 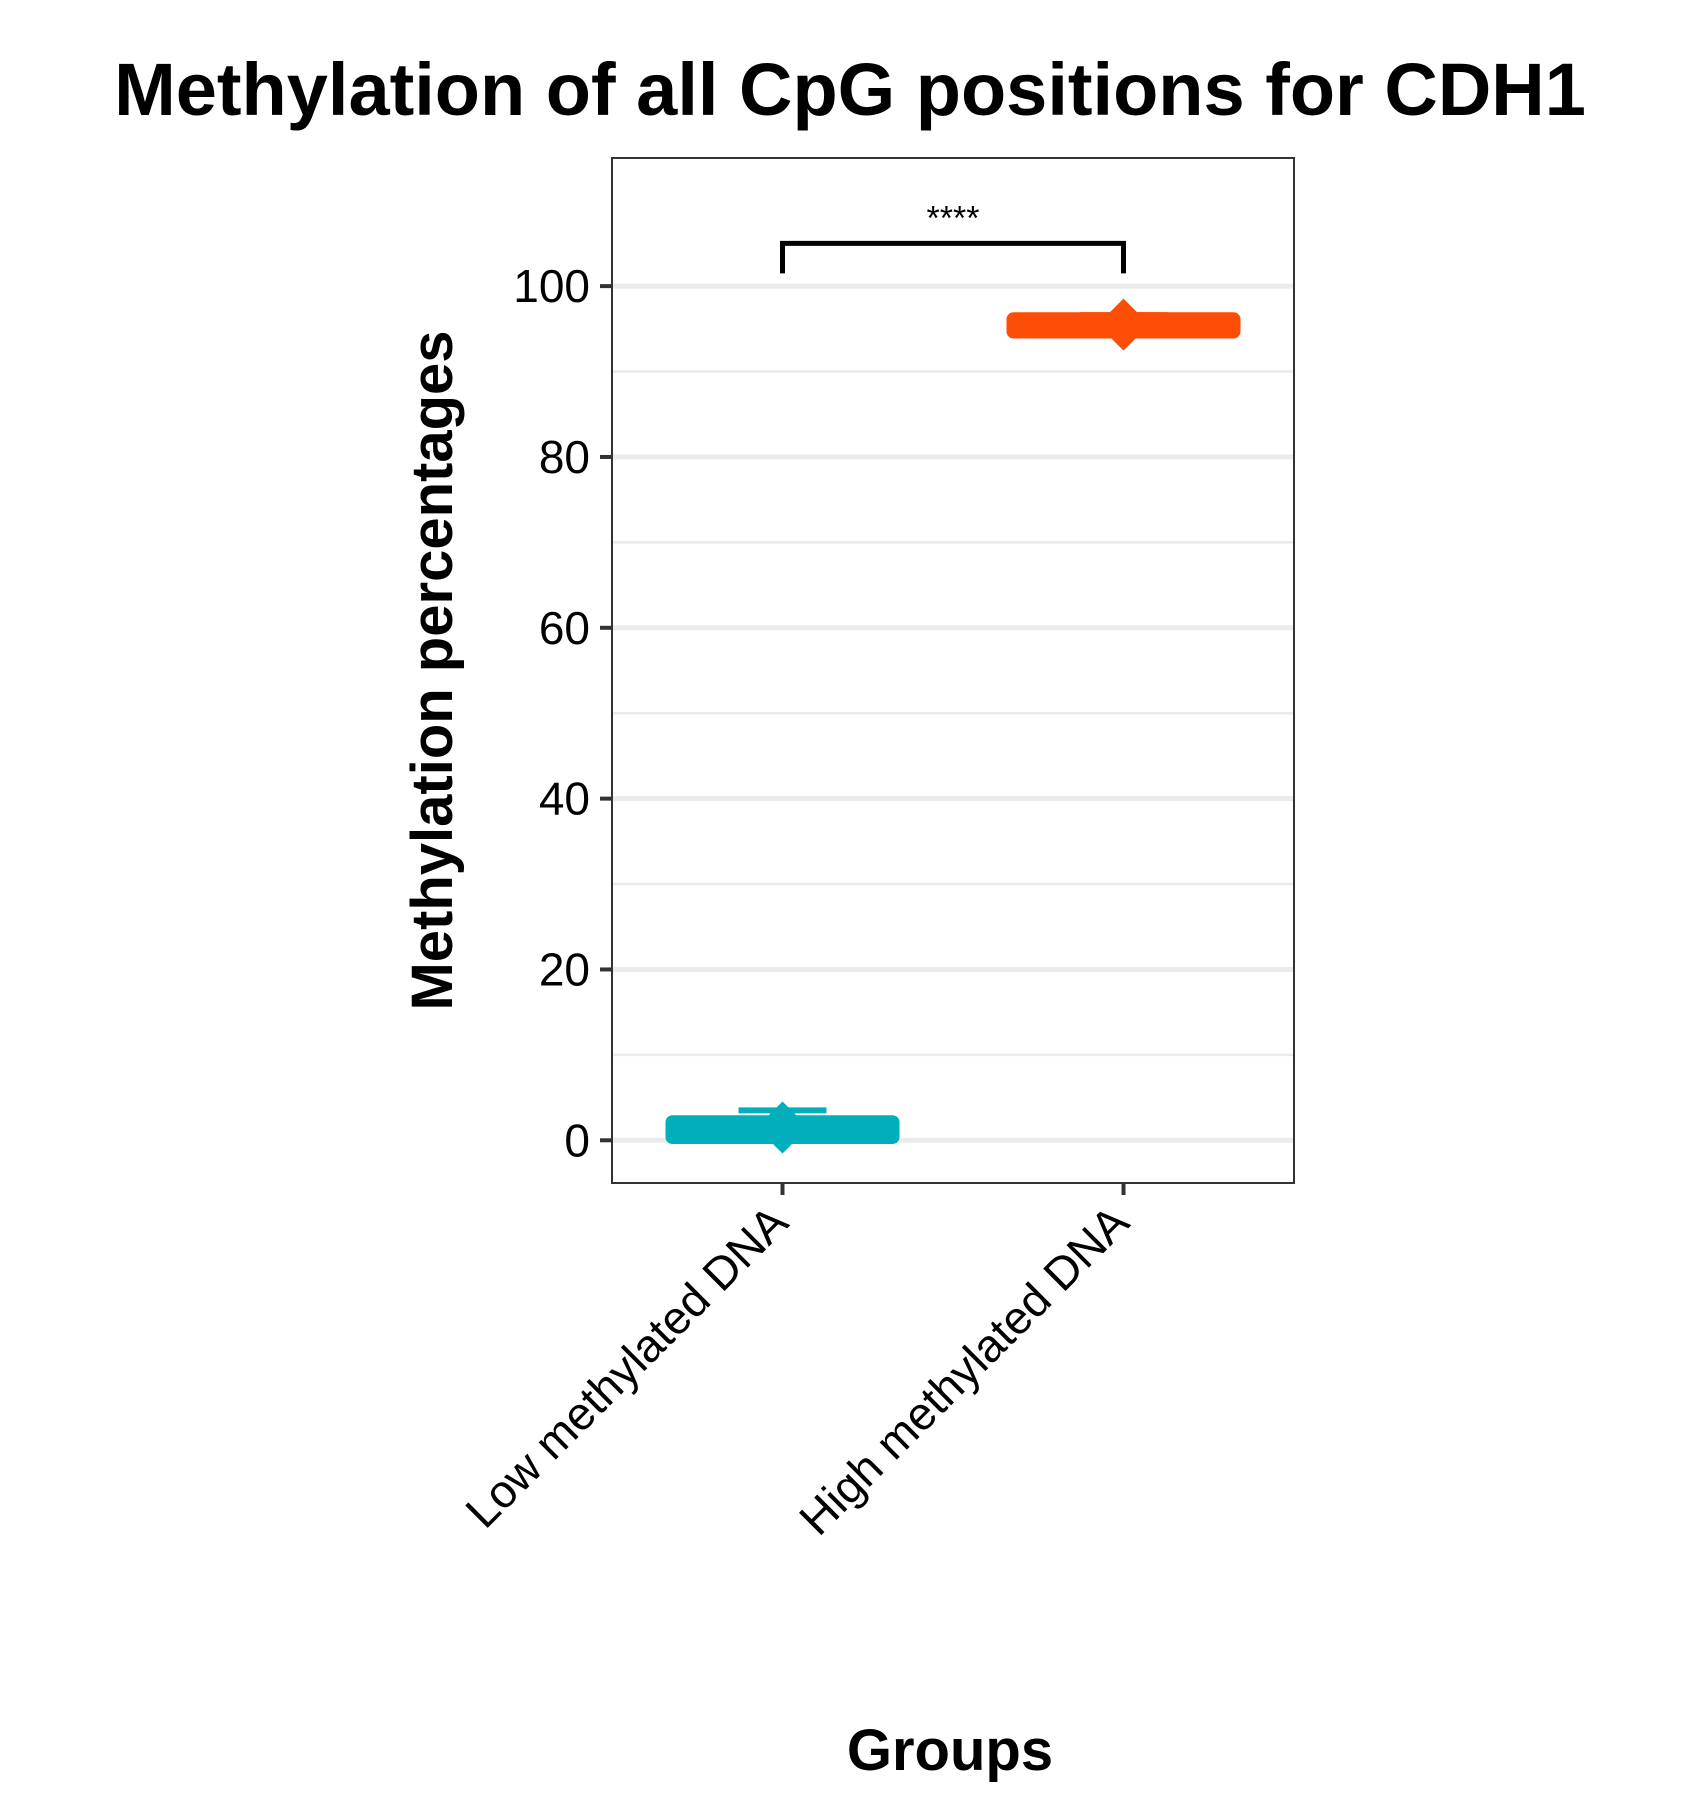 What do you see at coordinates (564, 969) in the screenshot?
I see `y-tick-label: 20` at bounding box center [564, 969].